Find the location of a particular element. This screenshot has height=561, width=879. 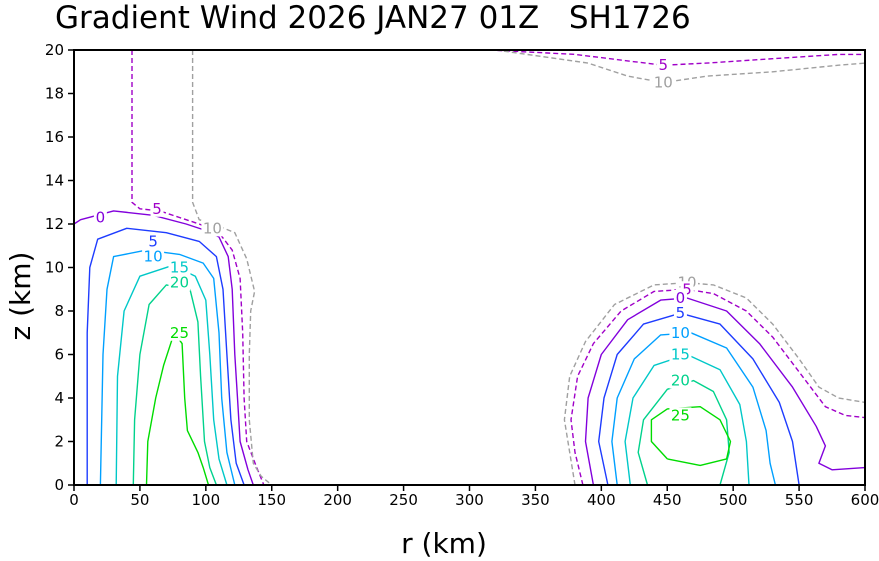

x-axis: 0 50 100 150 200 250 300 350 400 450 500 550 600 is located at coordinates (474, 497).